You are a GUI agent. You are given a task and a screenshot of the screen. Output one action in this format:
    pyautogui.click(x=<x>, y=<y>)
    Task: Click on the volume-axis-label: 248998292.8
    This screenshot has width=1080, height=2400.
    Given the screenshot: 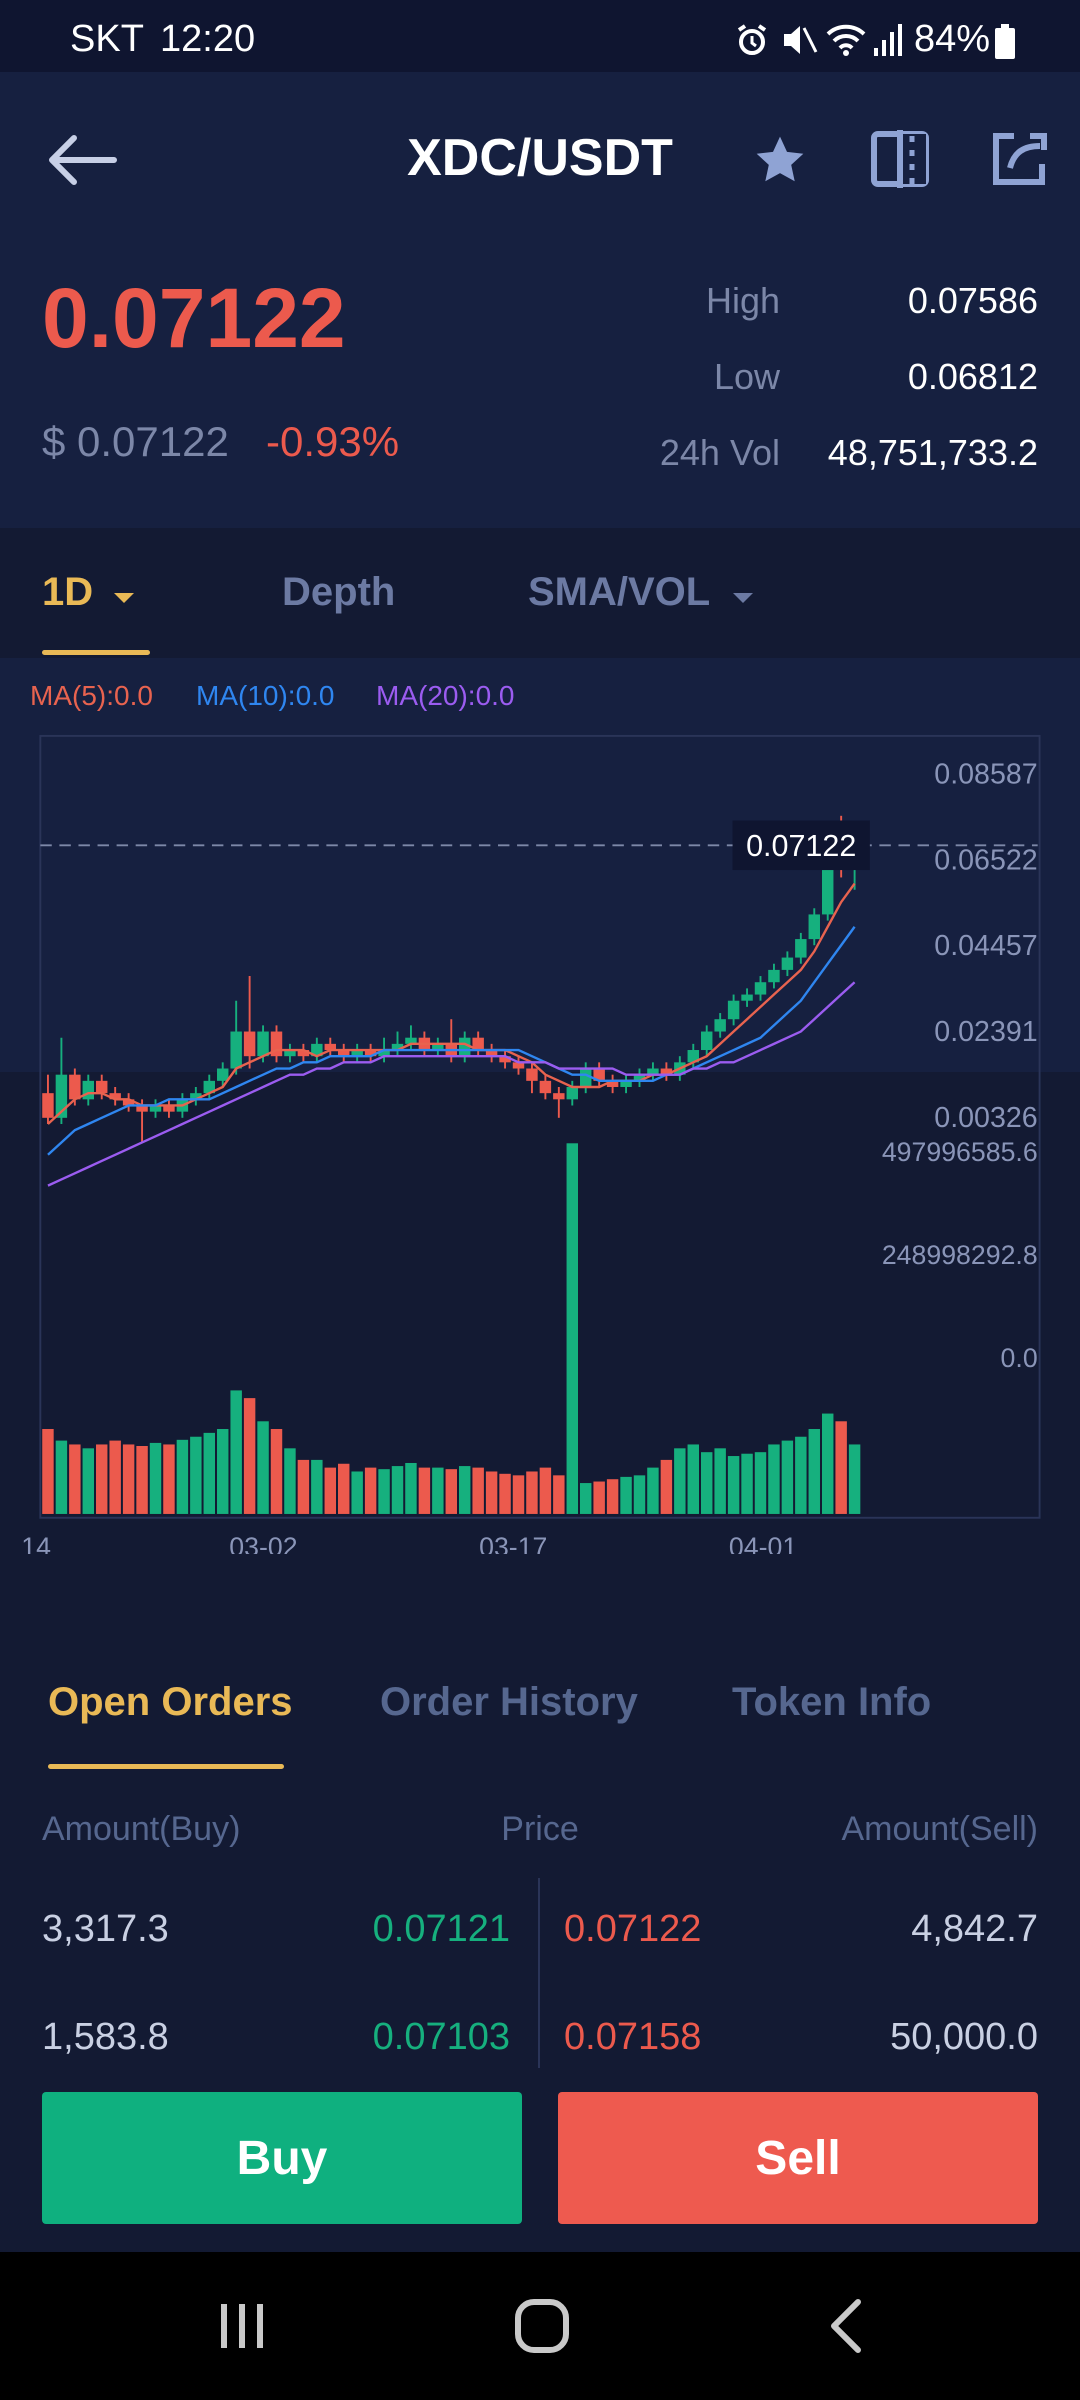 What is the action you would take?
    pyautogui.click(x=960, y=1255)
    